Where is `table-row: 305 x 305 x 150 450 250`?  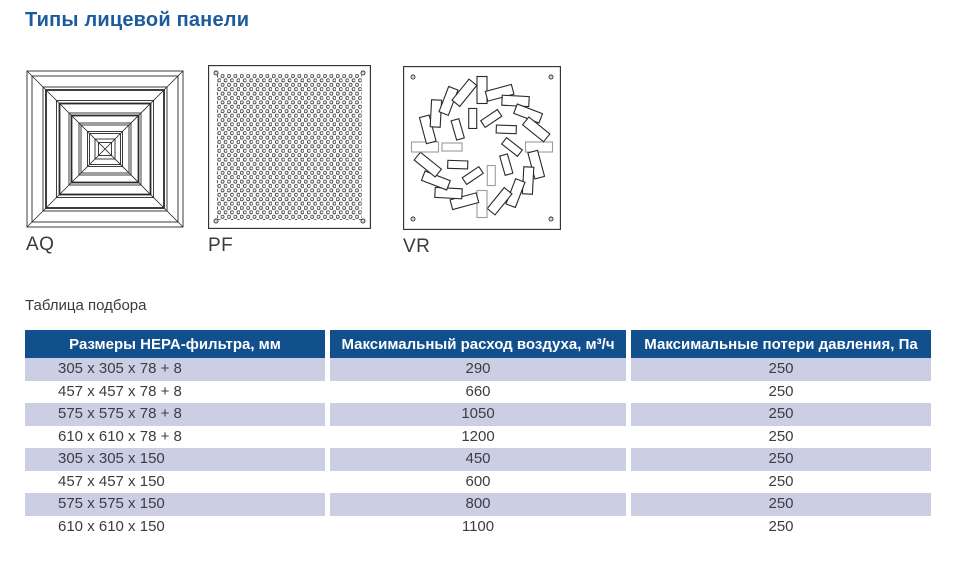
table-row: 305 x 305 x 150 450 250 is located at coordinates (478, 459).